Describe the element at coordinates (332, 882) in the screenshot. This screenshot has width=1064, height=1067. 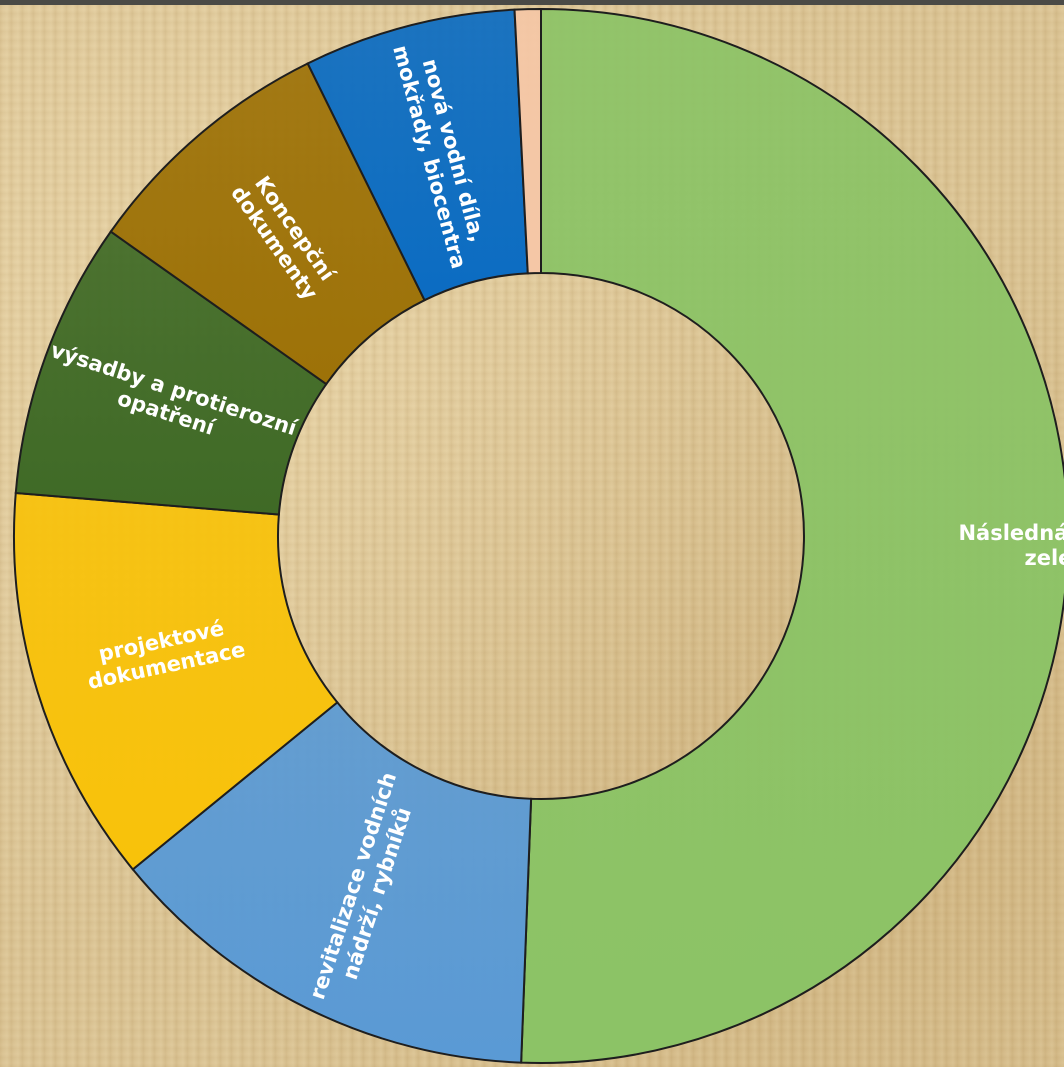
I see `slice-revitalizace-vodnich-nadrzi-rybniku` at that location.